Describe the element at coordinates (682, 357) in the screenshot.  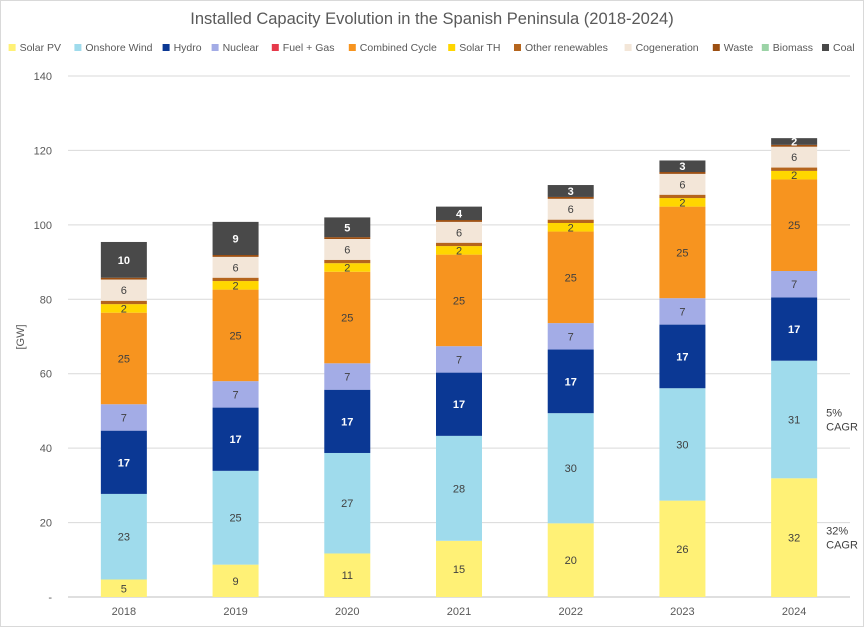
I see `data-label-hydro-2023: 17` at that location.